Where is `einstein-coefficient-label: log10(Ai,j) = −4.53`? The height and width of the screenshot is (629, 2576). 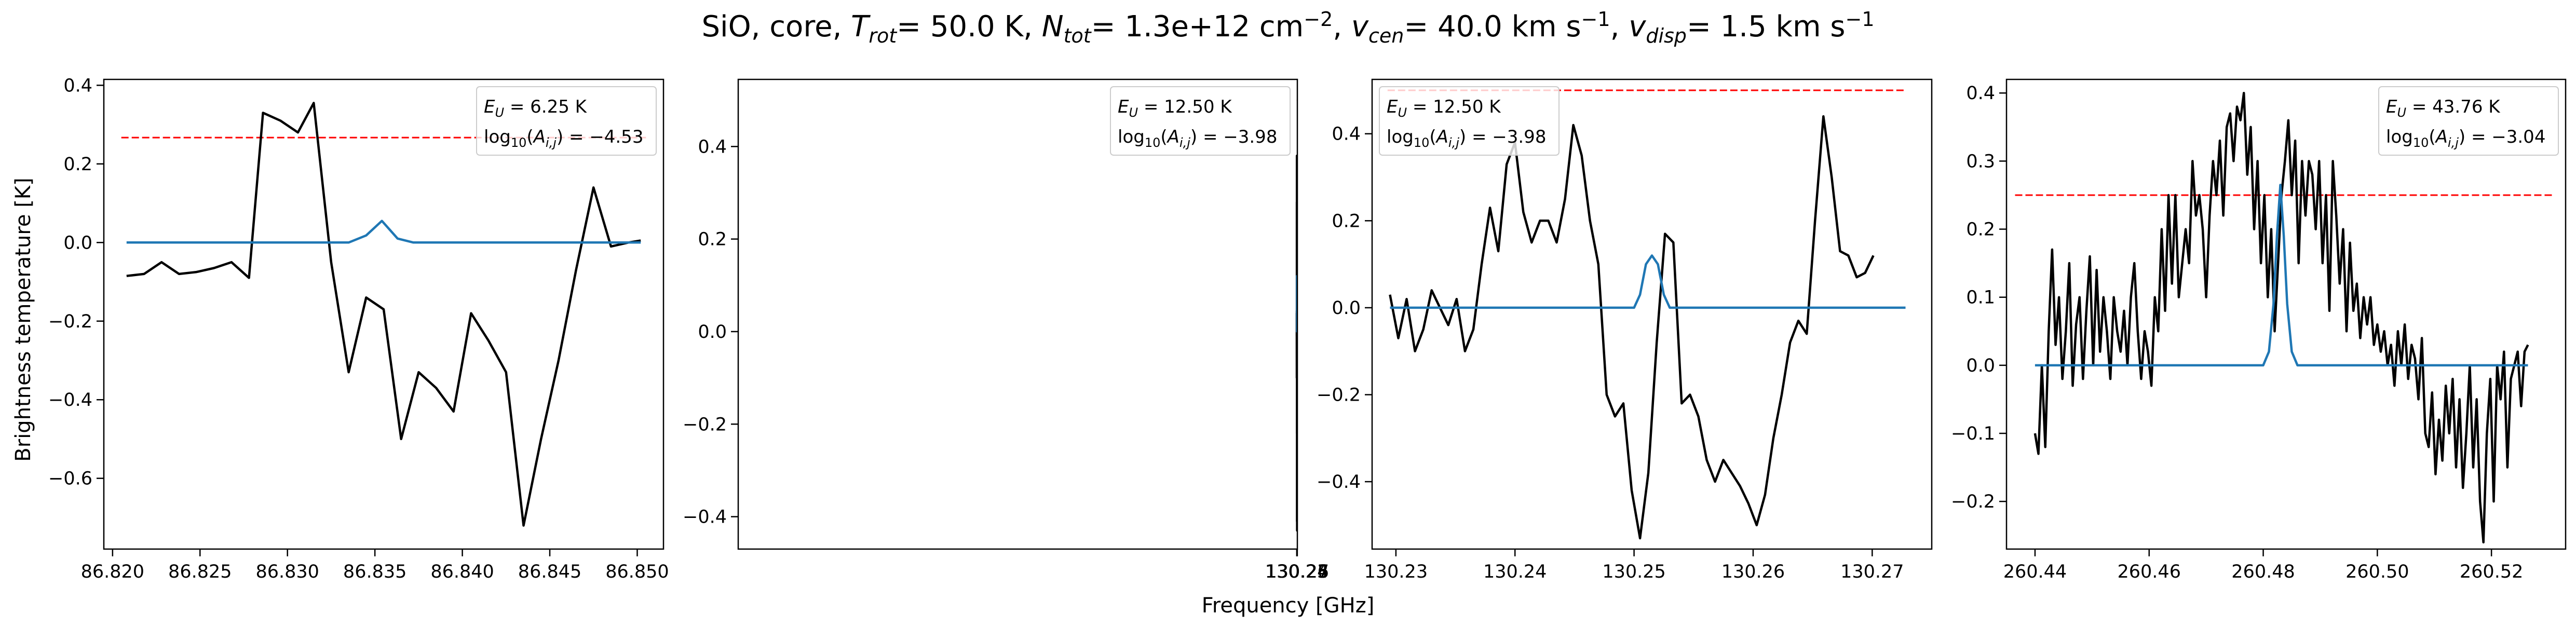 einstein-coefficient-label: log10(Ai,j) = −4.53 is located at coordinates (563, 138).